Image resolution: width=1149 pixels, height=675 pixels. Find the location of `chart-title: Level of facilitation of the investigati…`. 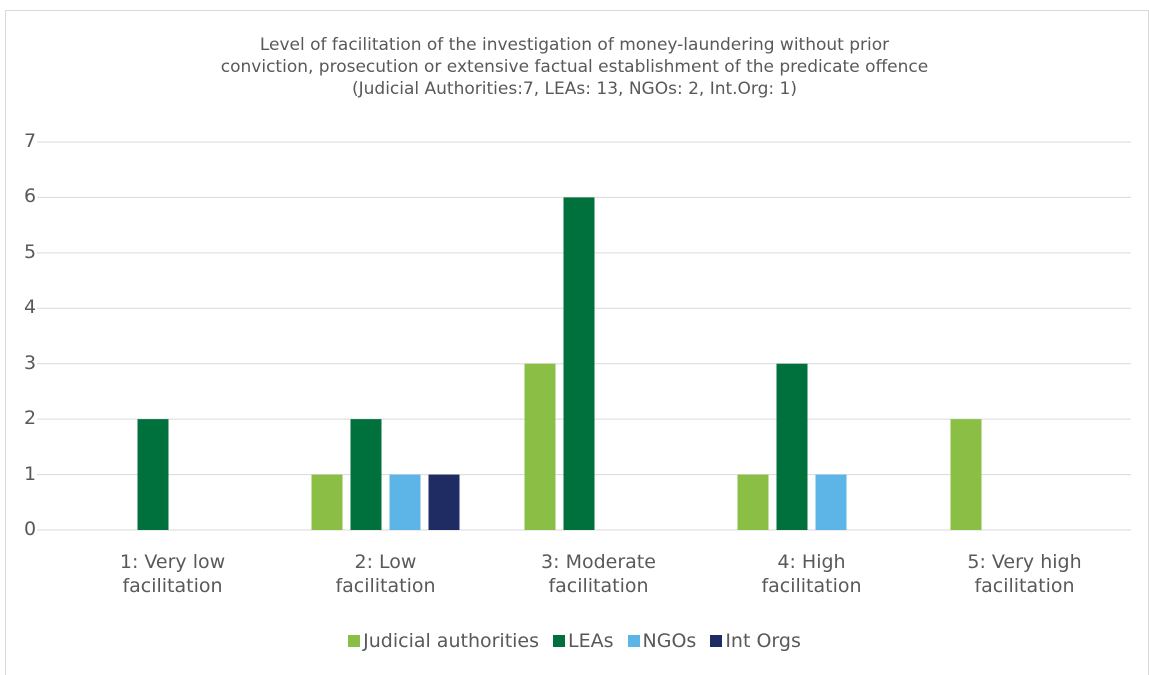

chart-title: Level of facilitation of the investigati… is located at coordinates (574, 67).